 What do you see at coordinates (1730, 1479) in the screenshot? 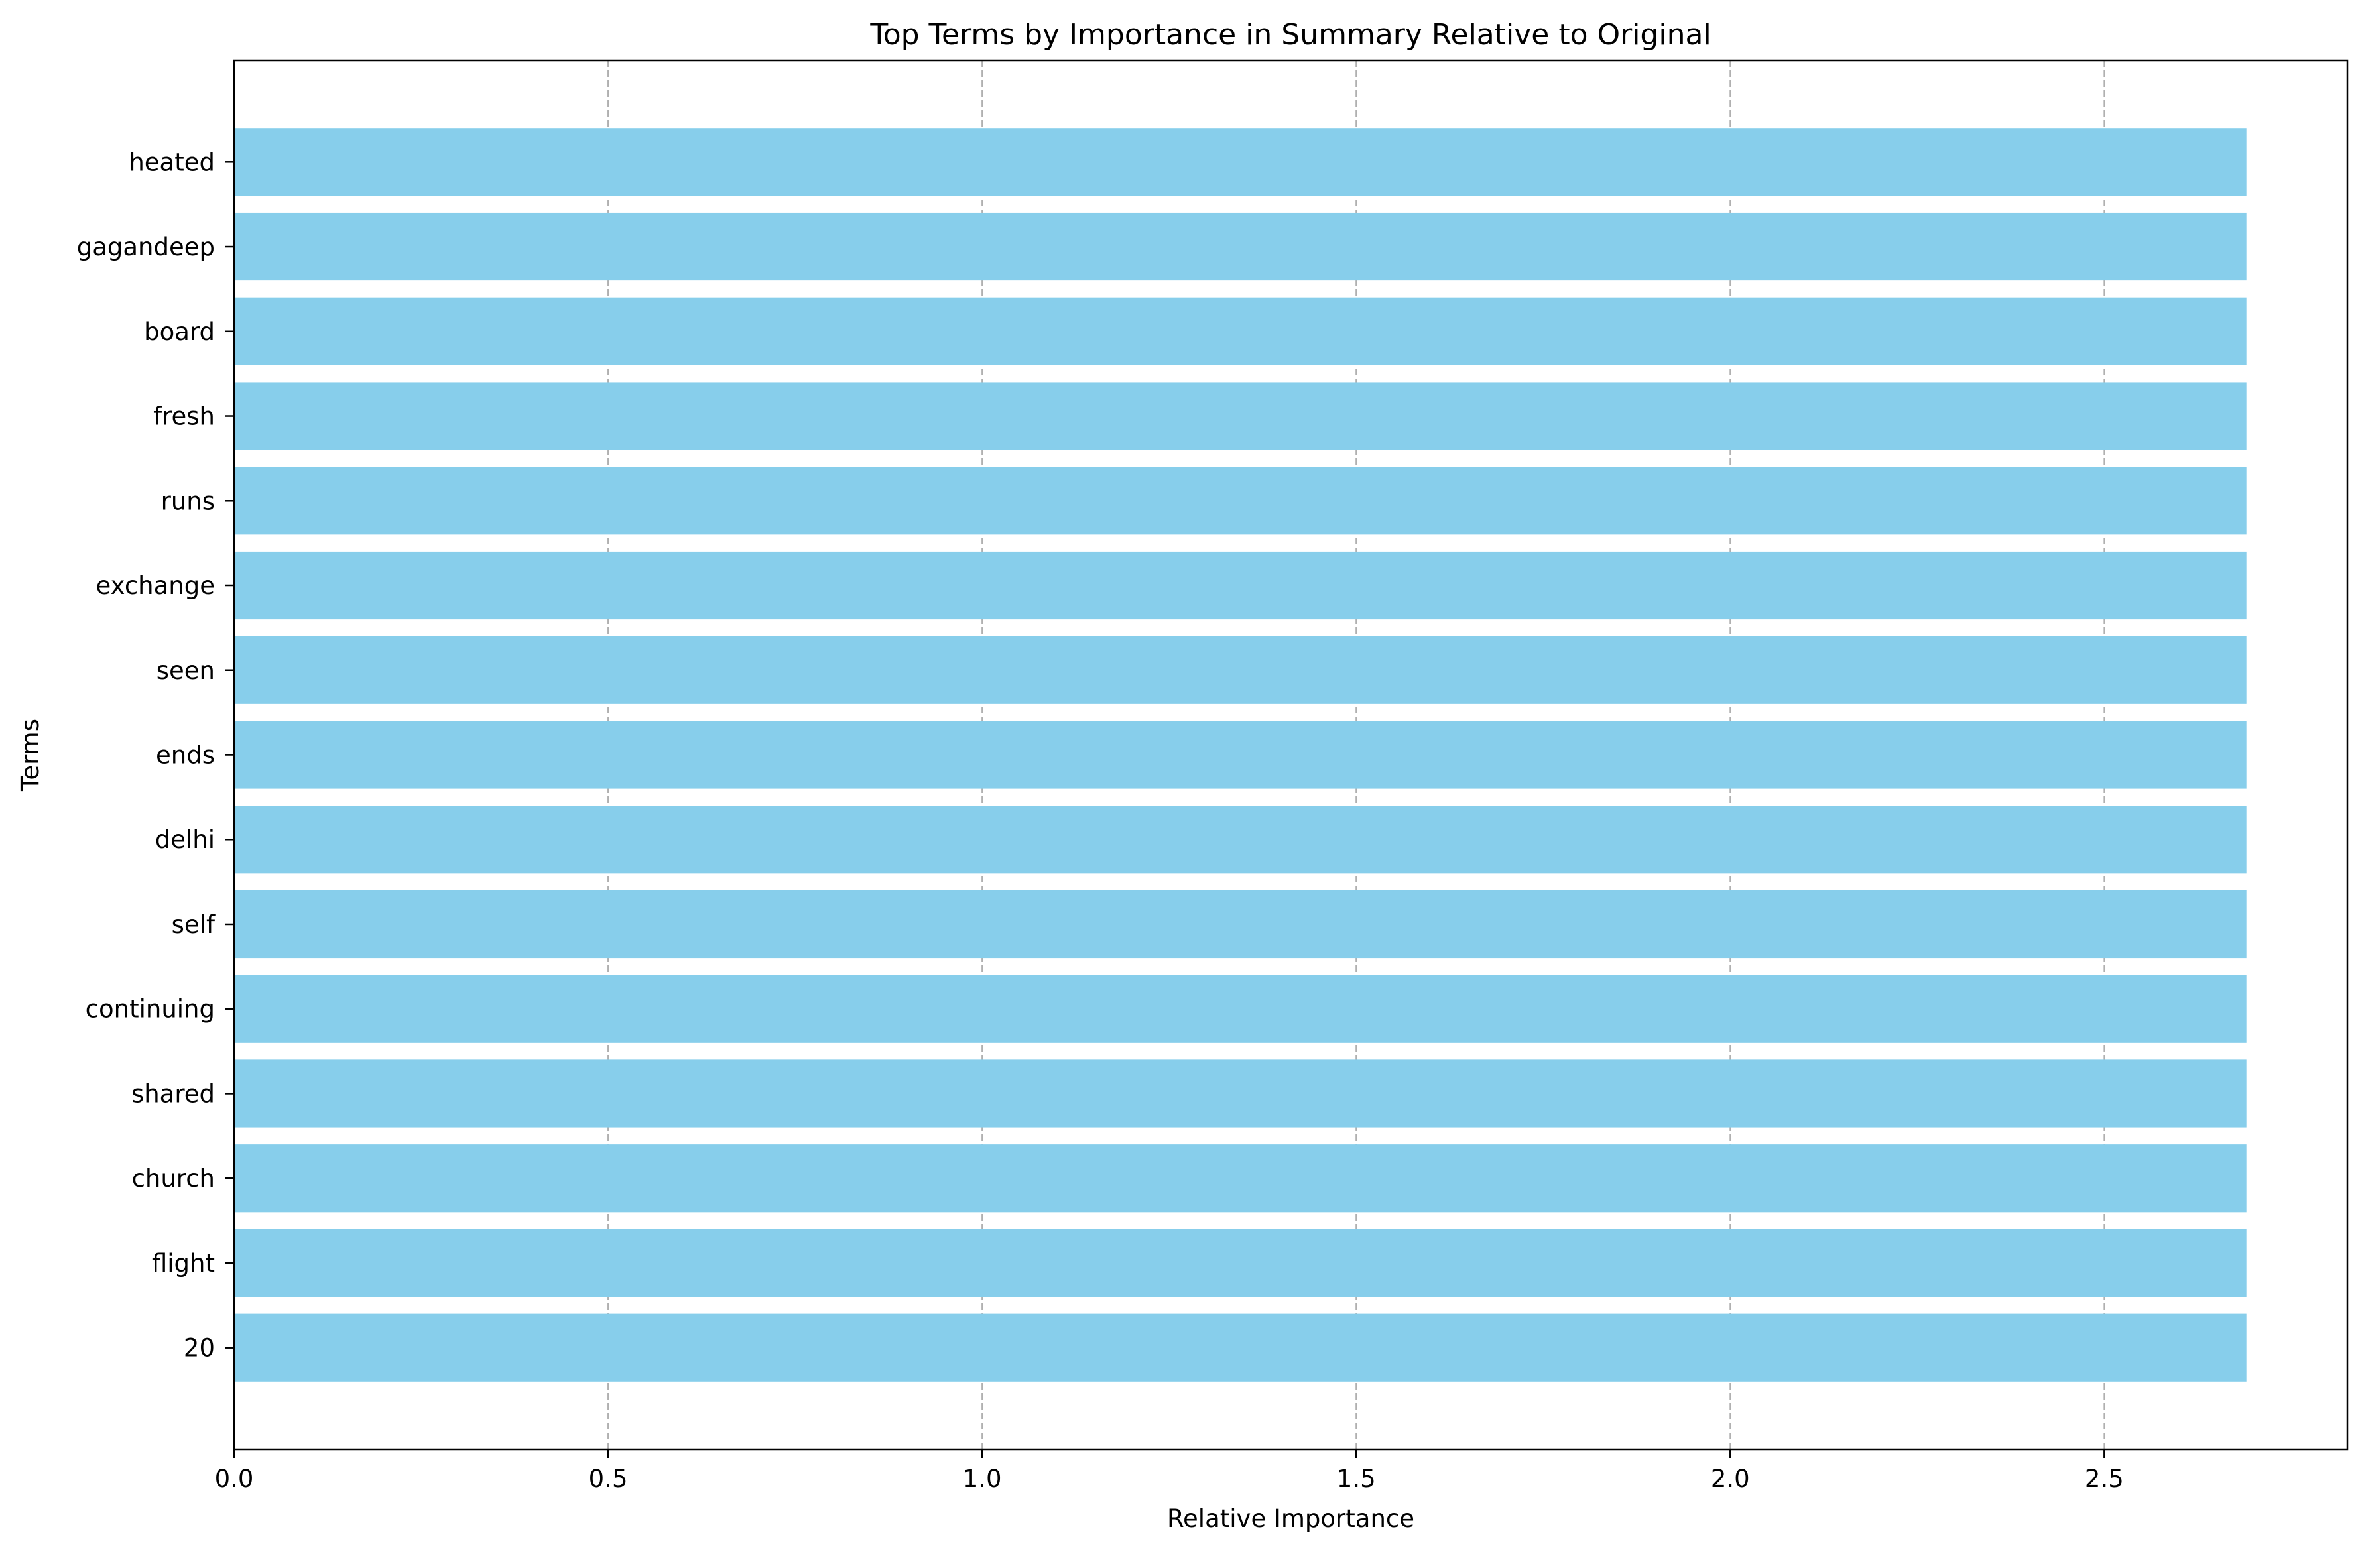
I see `x-tick-label: 2.0` at bounding box center [1730, 1479].